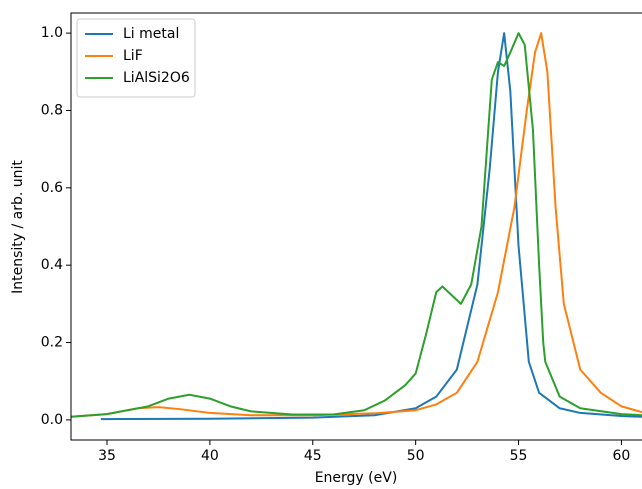  Describe the element at coordinates (151, 34) in the screenshot. I see `legend-label: Li metal` at that location.